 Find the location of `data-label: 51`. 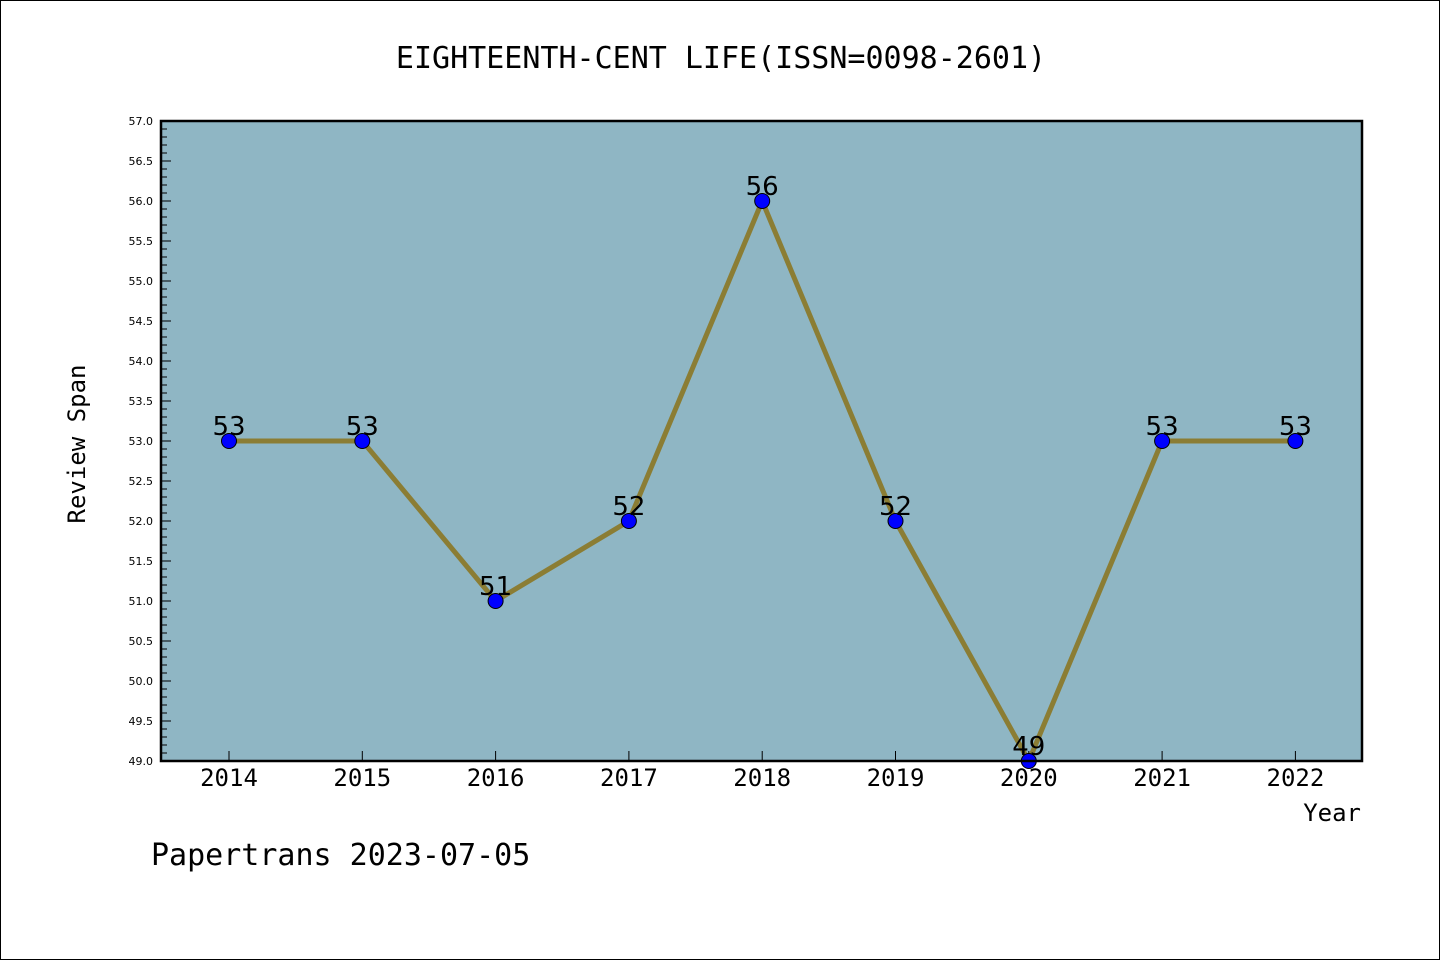

data-label: 51 is located at coordinates (495, 587).